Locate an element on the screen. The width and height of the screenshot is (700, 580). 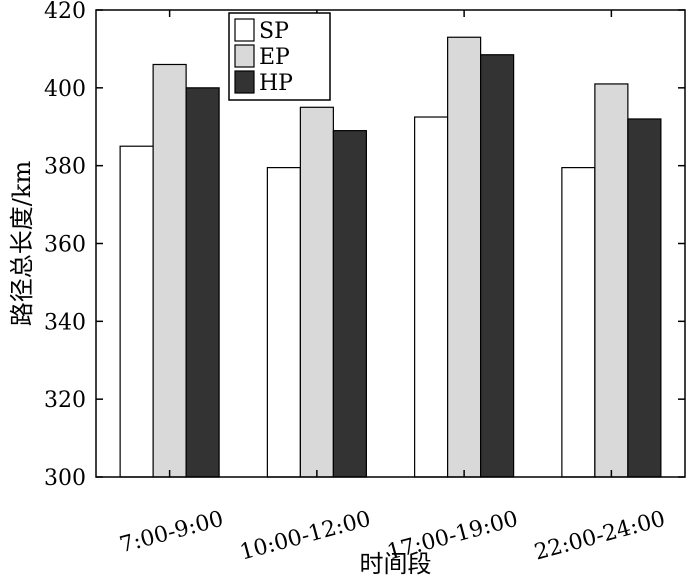
y-tick-label: 380 is located at coordinates (65, 167).